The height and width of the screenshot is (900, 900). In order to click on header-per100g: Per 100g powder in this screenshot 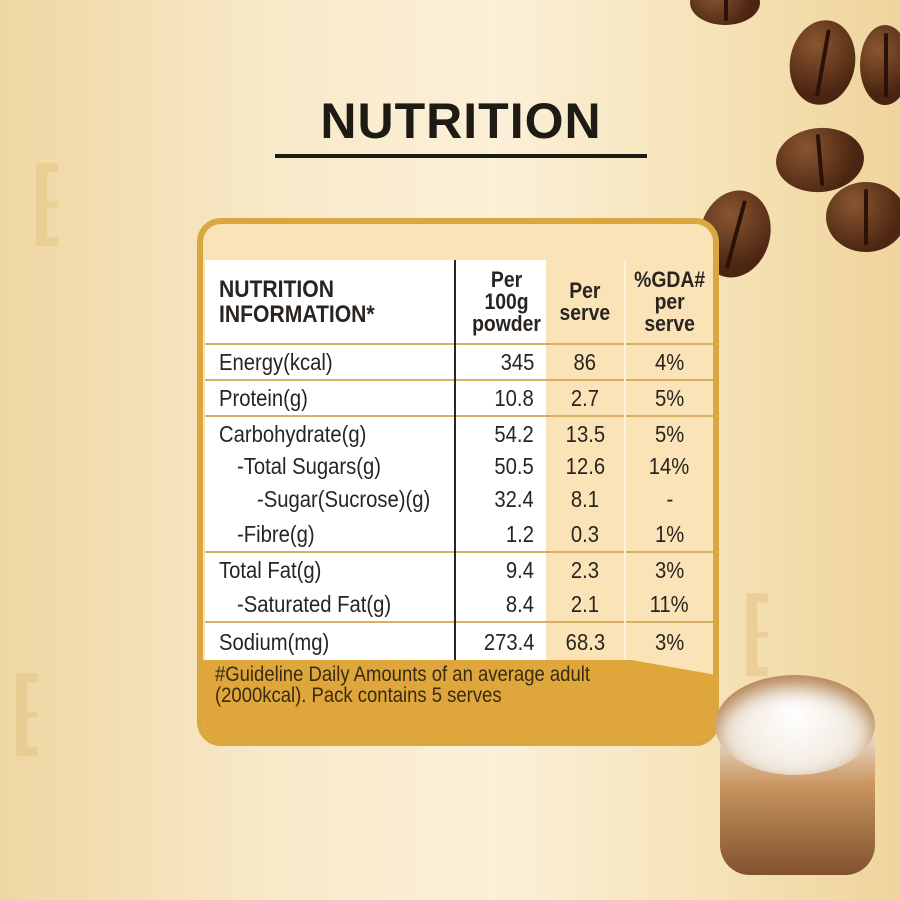, I will do `click(500, 302)`.